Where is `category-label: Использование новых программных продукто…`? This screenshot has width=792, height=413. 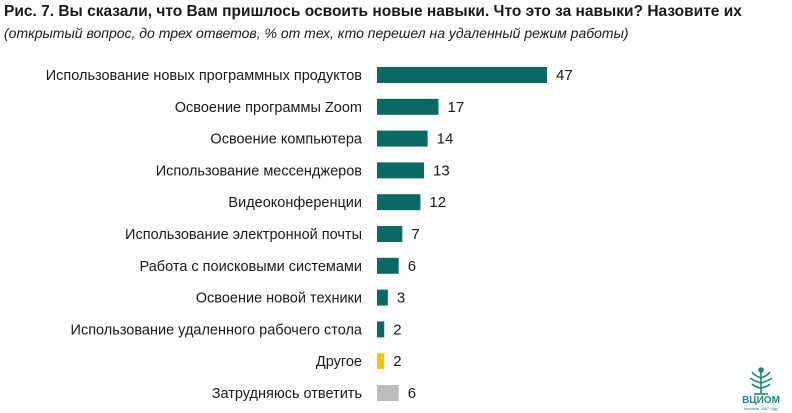 category-label: Использование новых программных продукто… is located at coordinates (204, 76).